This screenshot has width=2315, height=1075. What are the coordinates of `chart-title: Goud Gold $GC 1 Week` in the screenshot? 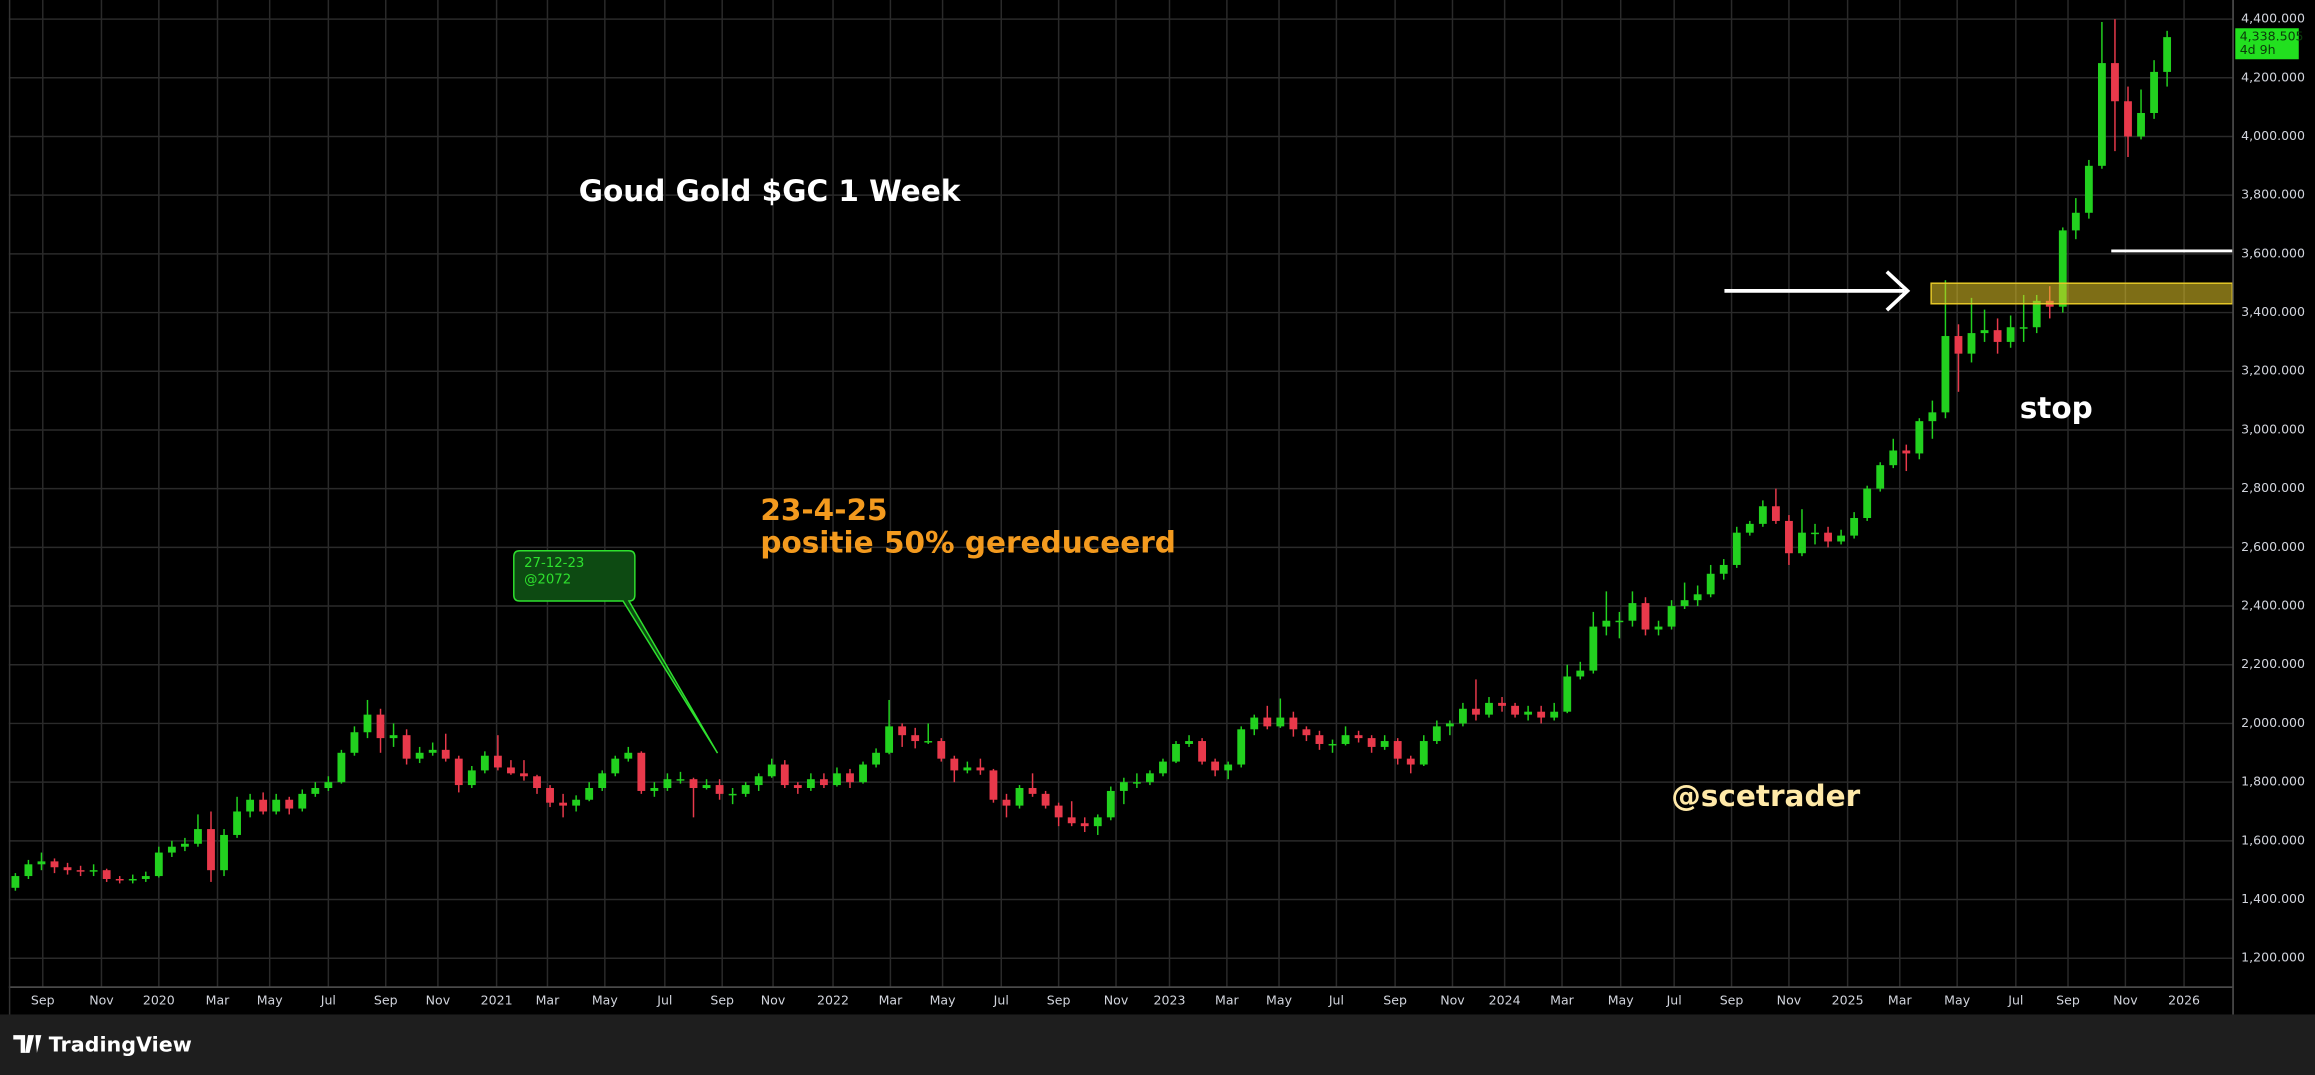 It's located at (770, 191).